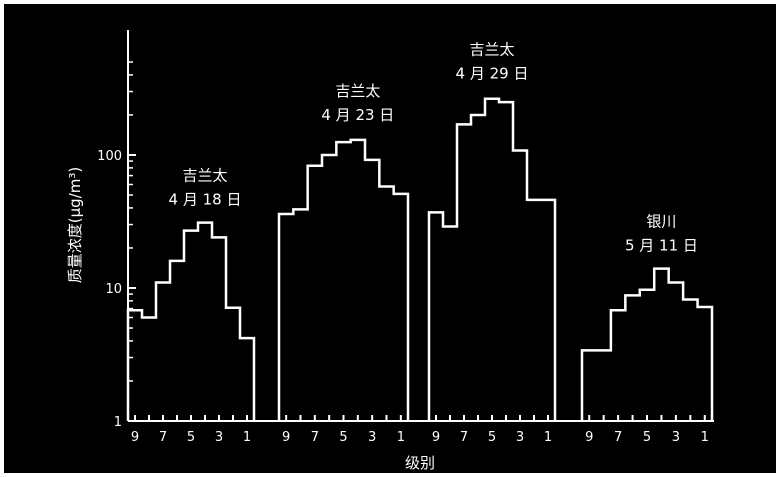 Image resolution: width=780 pixels, height=477 pixels. Describe the element at coordinates (118, 422) in the screenshot. I see `y-tick-label: 1` at that location.